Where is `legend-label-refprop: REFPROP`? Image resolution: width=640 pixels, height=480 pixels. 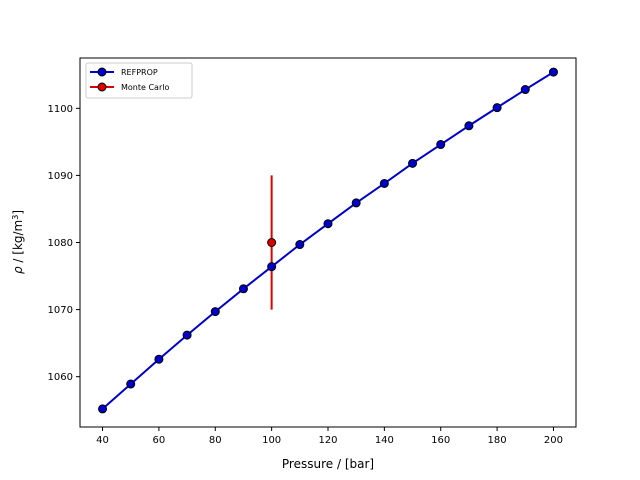 legend-label-refprop: REFPROP is located at coordinates (139, 72).